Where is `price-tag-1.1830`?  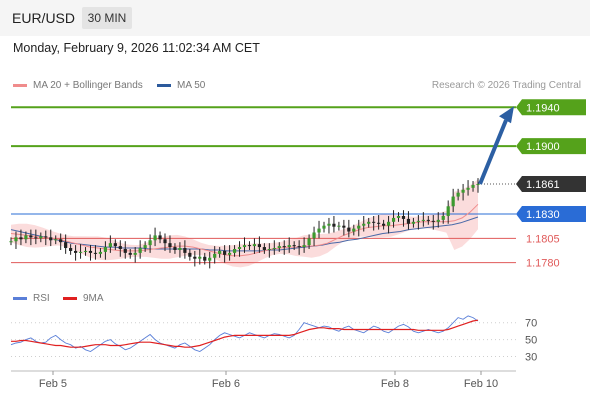
price-tag-1.1830 is located at coordinates (551, 214).